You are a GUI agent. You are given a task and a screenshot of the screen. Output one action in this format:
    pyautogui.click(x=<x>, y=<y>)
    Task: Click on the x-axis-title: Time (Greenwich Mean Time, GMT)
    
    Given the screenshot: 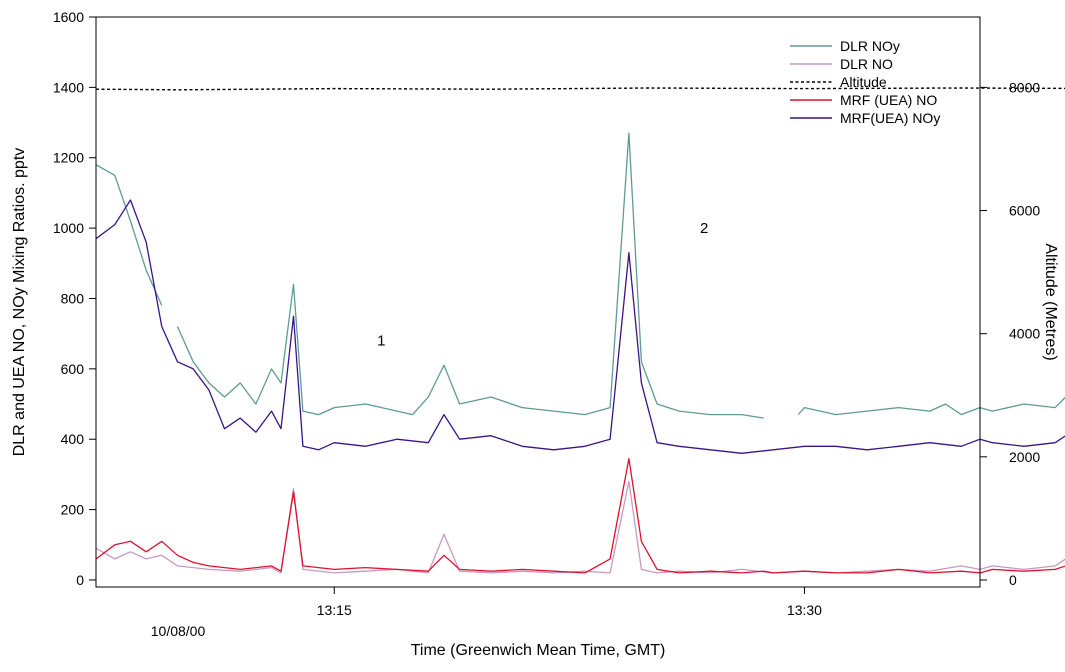 What is the action you would take?
    pyautogui.click(x=538, y=650)
    